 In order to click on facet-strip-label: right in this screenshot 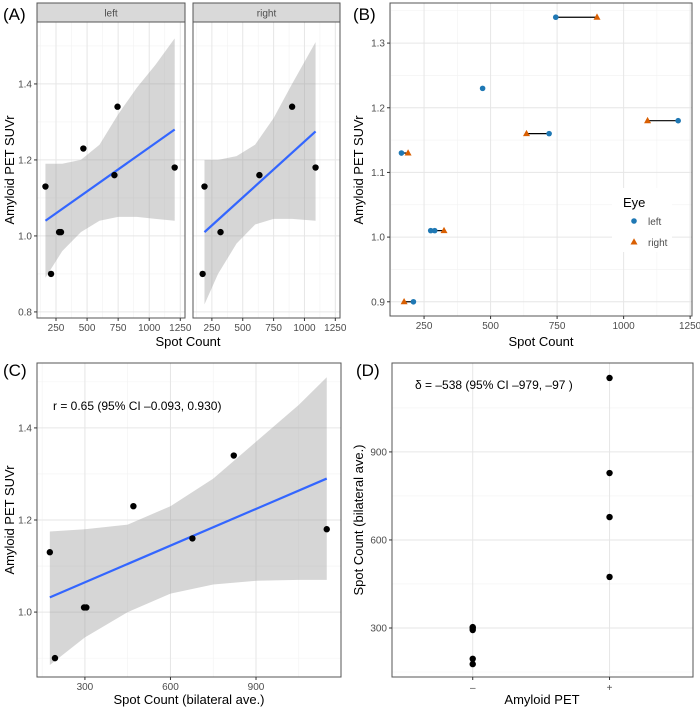, I will do `click(267, 14)`.